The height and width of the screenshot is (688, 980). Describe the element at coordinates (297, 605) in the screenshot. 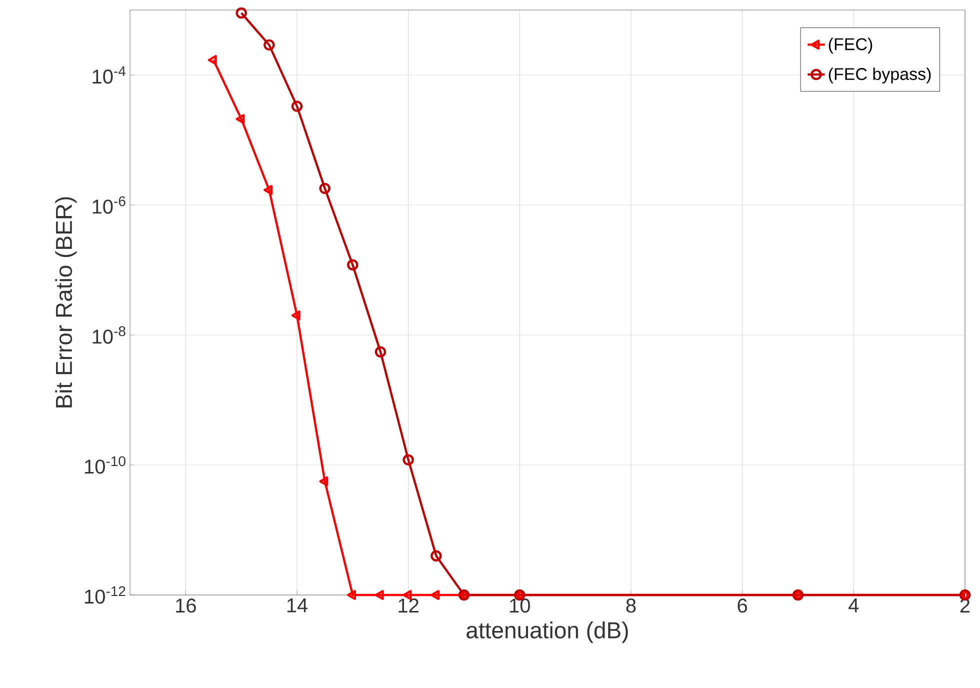

I see `x-tick-label: 14` at that location.